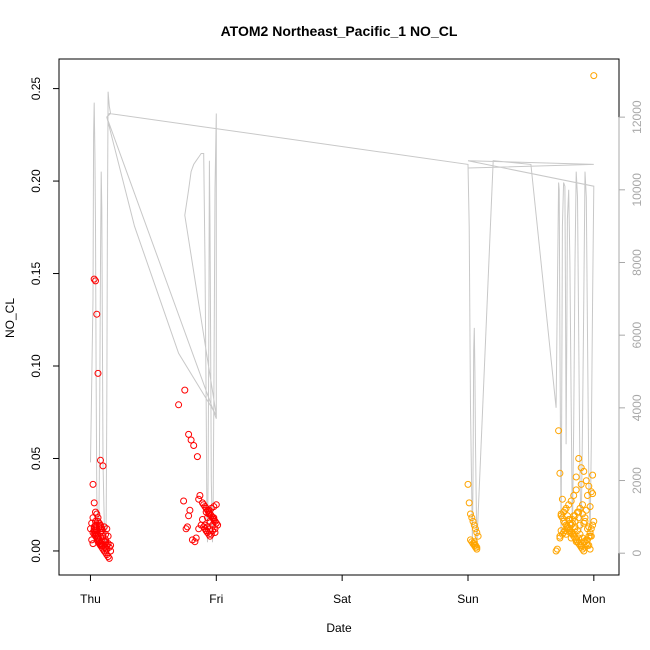 Image resolution: width=650 pixels, height=650 pixels. What do you see at coordinates (593, 599) in the screenshot?
I see `x-tick-label: Mon` at bounding box center [593, 599].